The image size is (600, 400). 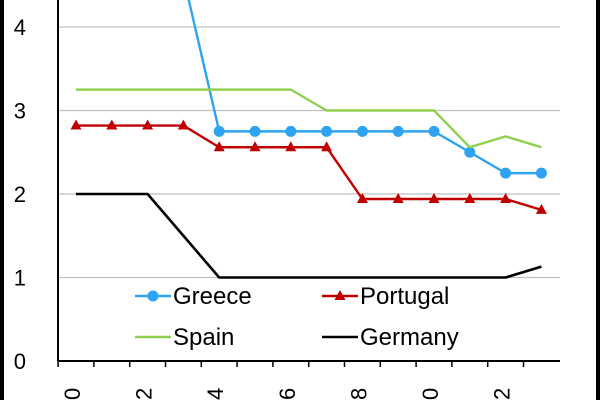 I want to click on y-tick-label: 0, so click(x=20, y=361).